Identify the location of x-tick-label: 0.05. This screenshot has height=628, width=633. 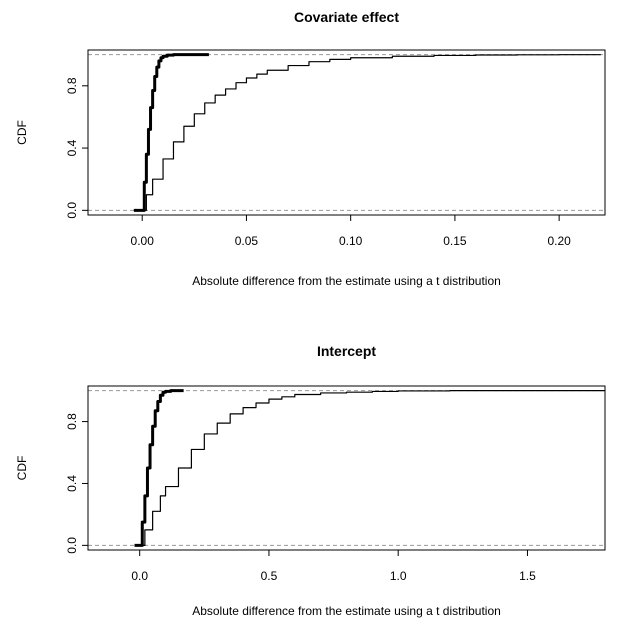
(247, 241).